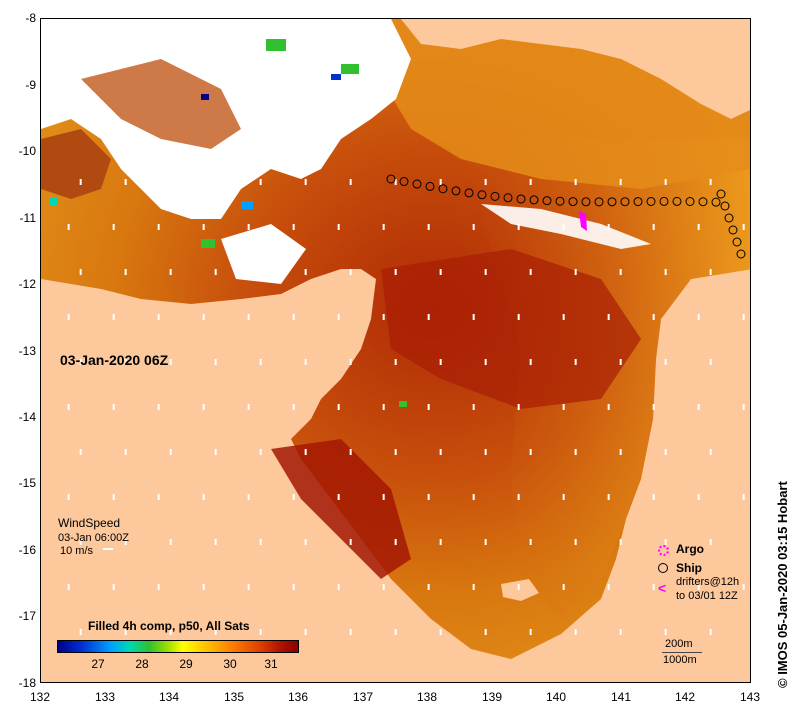 Image resolution: width=791 pixels, height=716 pixels. Describe the element at coordinates (178, 646) in the screenshot. I see `colorbar` at that location.